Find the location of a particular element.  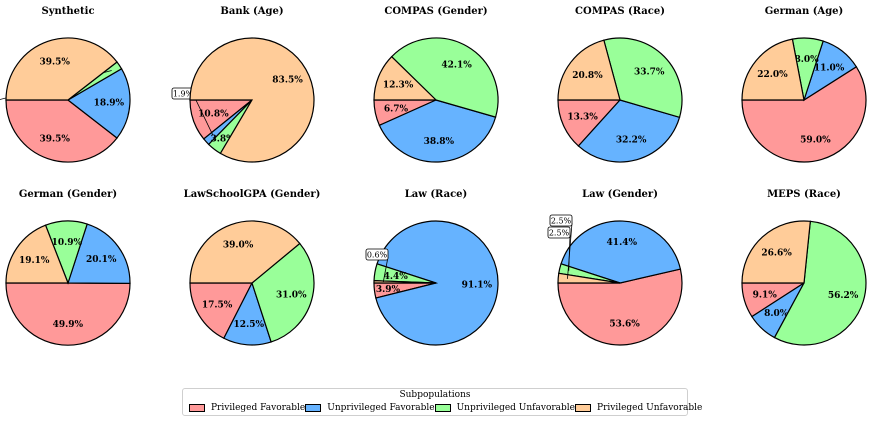

chart-title: Bank (Age) is located at coordinates (251, 11).